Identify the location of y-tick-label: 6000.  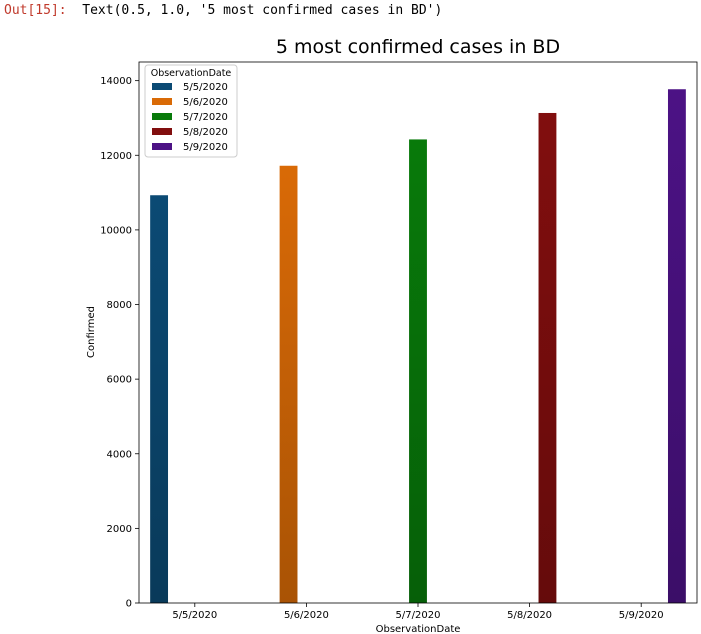
(119, 380).